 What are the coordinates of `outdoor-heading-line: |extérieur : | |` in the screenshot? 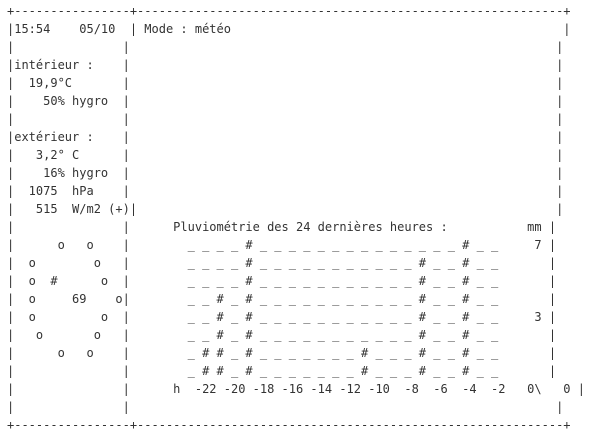 It's located at (285, 137).